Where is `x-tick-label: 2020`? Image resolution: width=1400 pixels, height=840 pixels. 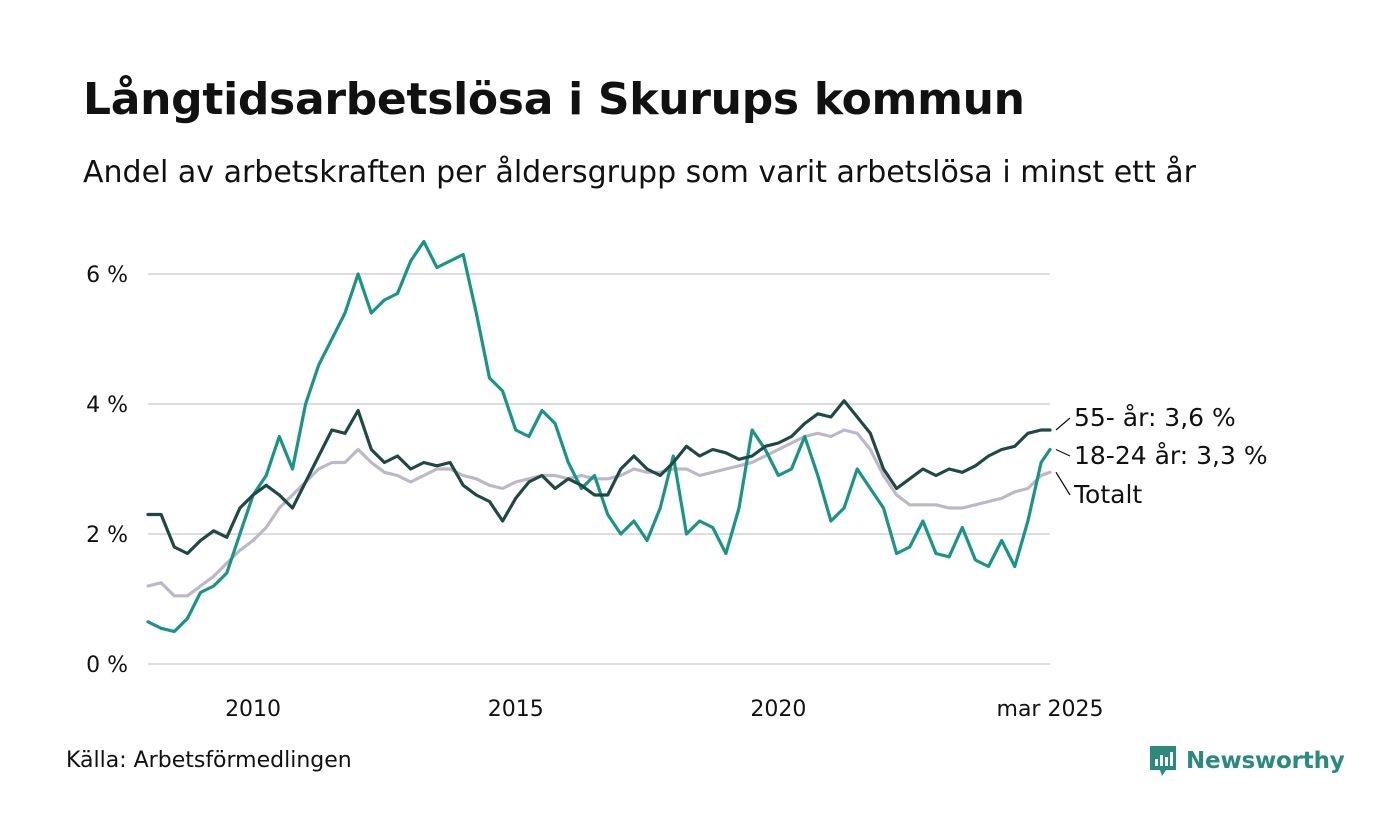 x-tick-label: 2020 is located at coordinates (778, 709).